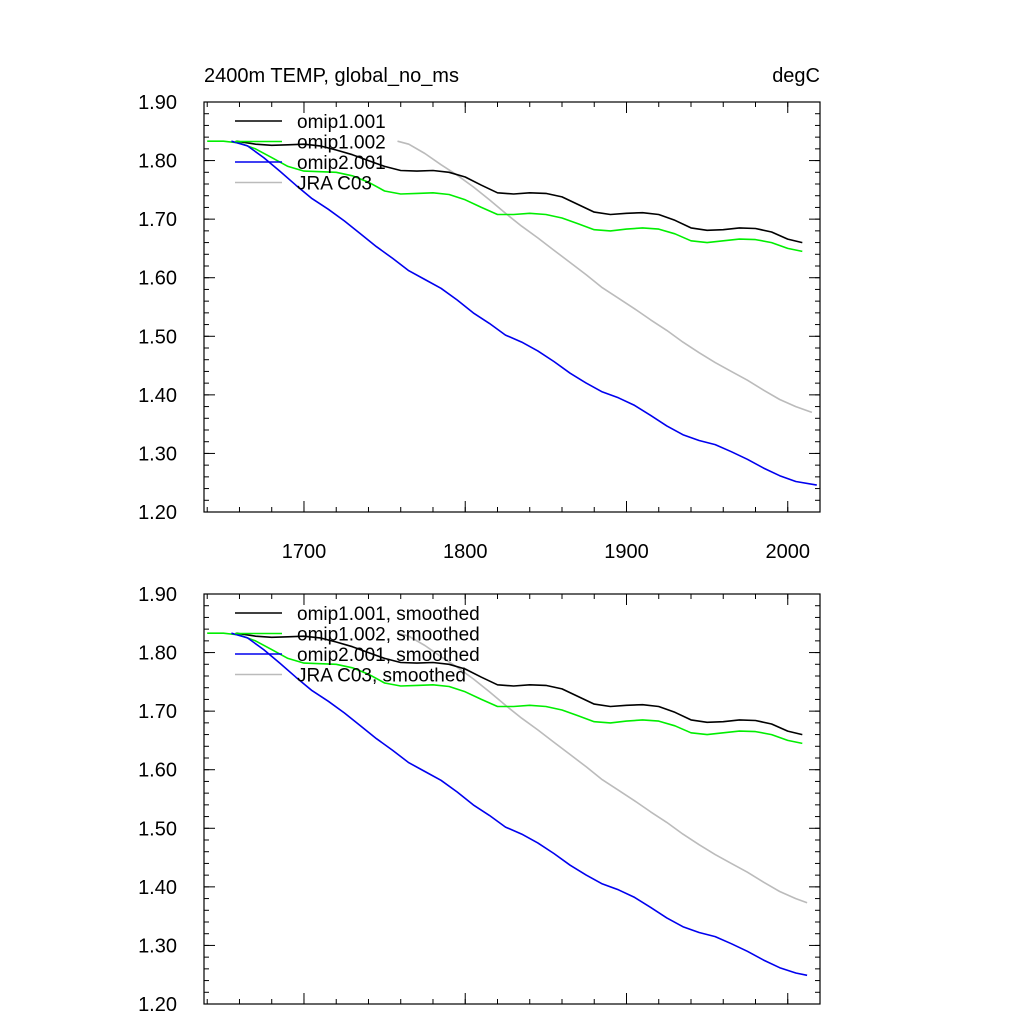 Image resolution: width=1024 pixels, height=1024 pixels. I want to click on panel-top-title-left: 2400m TEMP, global_no_ms, so click(331, 76).